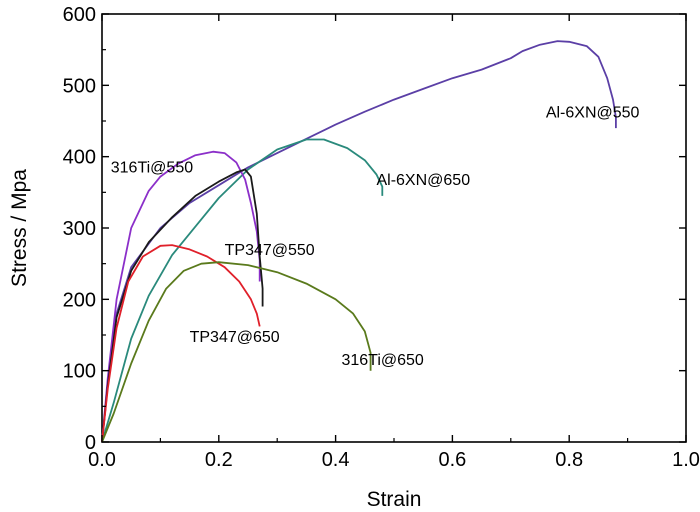 The height and width of the screenshot is (512, 700). I want to click on curve-label: TP347@650, so click(235, 337).